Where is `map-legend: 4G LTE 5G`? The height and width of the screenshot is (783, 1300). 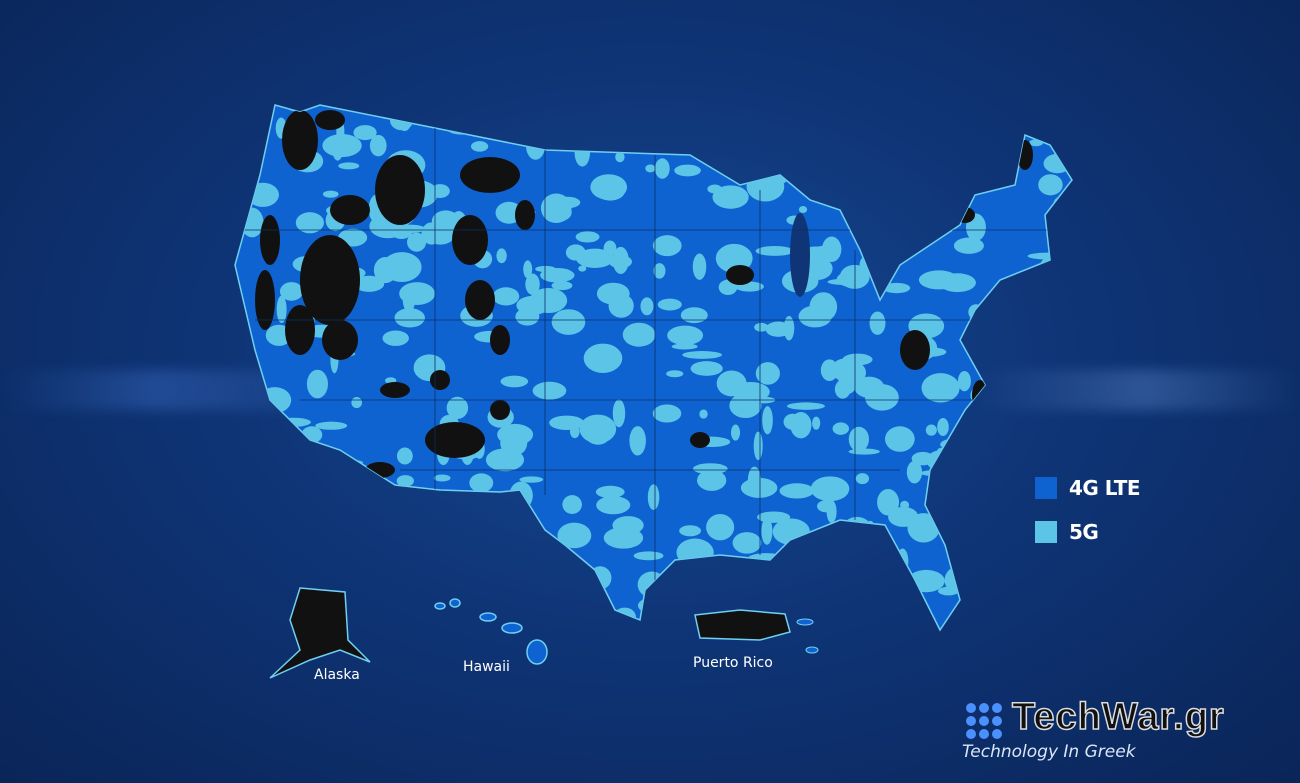 map-legend: 4G LTE 5G is located at coordinates (1088, 520).